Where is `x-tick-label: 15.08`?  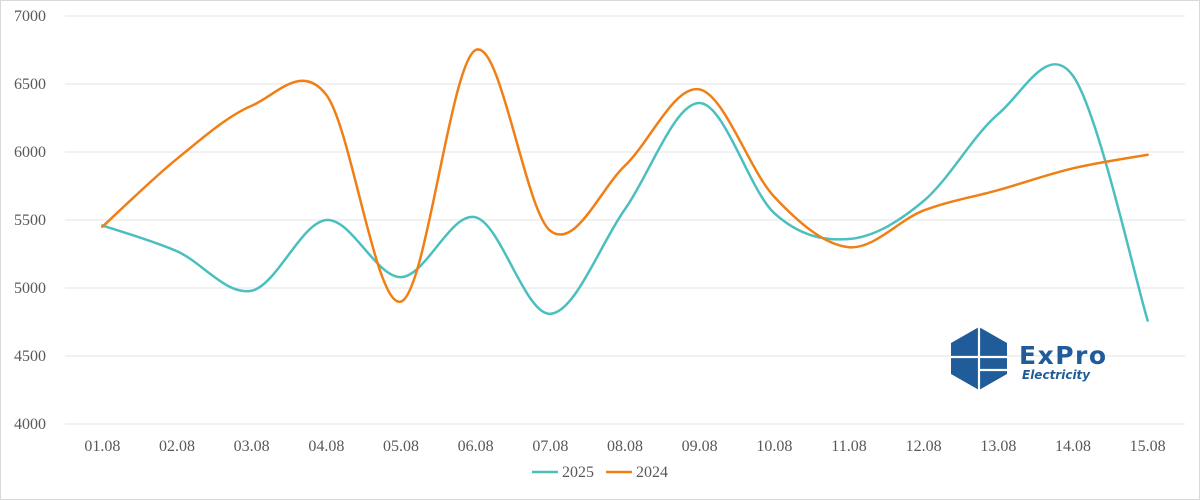 x-tick-label: 15.08 is located at coordinates (1148, 446).